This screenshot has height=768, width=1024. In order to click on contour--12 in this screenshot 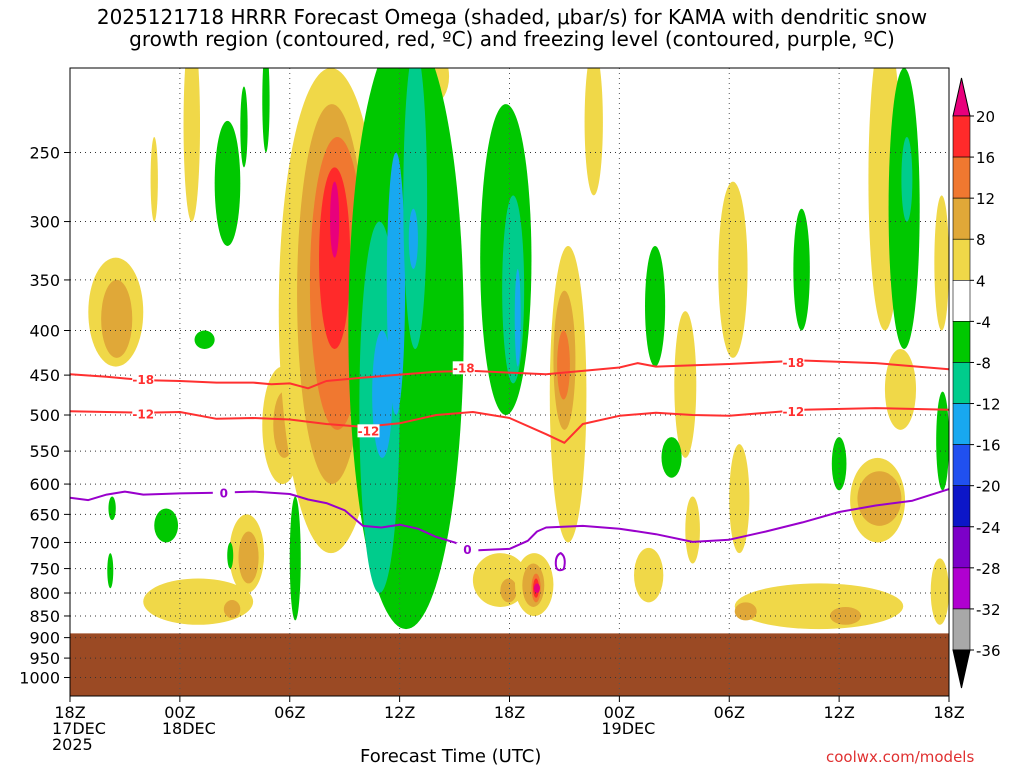, I will do `click(509, 425)`.